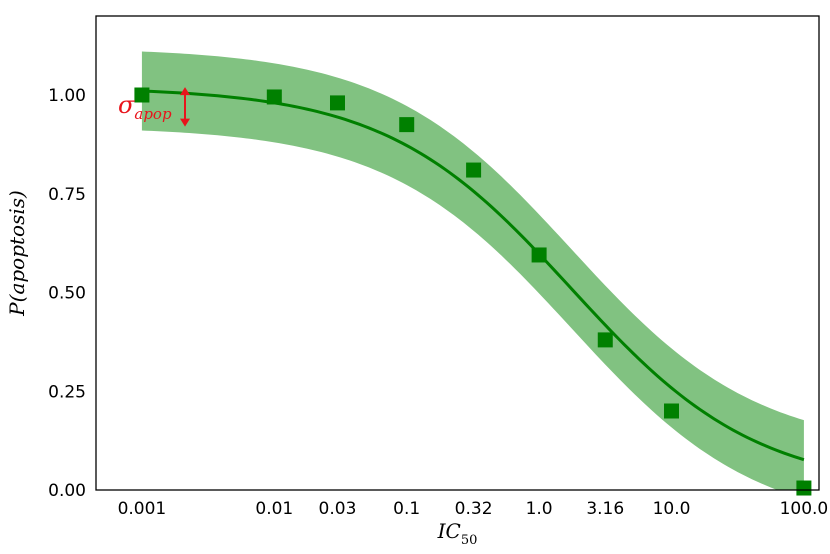 The width and height of the screenshot is (830, 554). I want to click on x-tick-label: 0.1, so click(406, 509).